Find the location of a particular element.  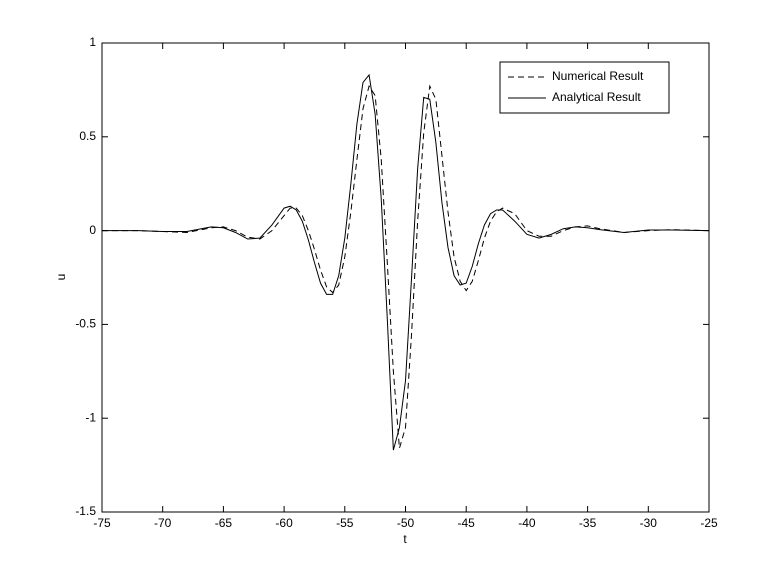

x-tick-label: -35 is located at coordinates (588, 523).